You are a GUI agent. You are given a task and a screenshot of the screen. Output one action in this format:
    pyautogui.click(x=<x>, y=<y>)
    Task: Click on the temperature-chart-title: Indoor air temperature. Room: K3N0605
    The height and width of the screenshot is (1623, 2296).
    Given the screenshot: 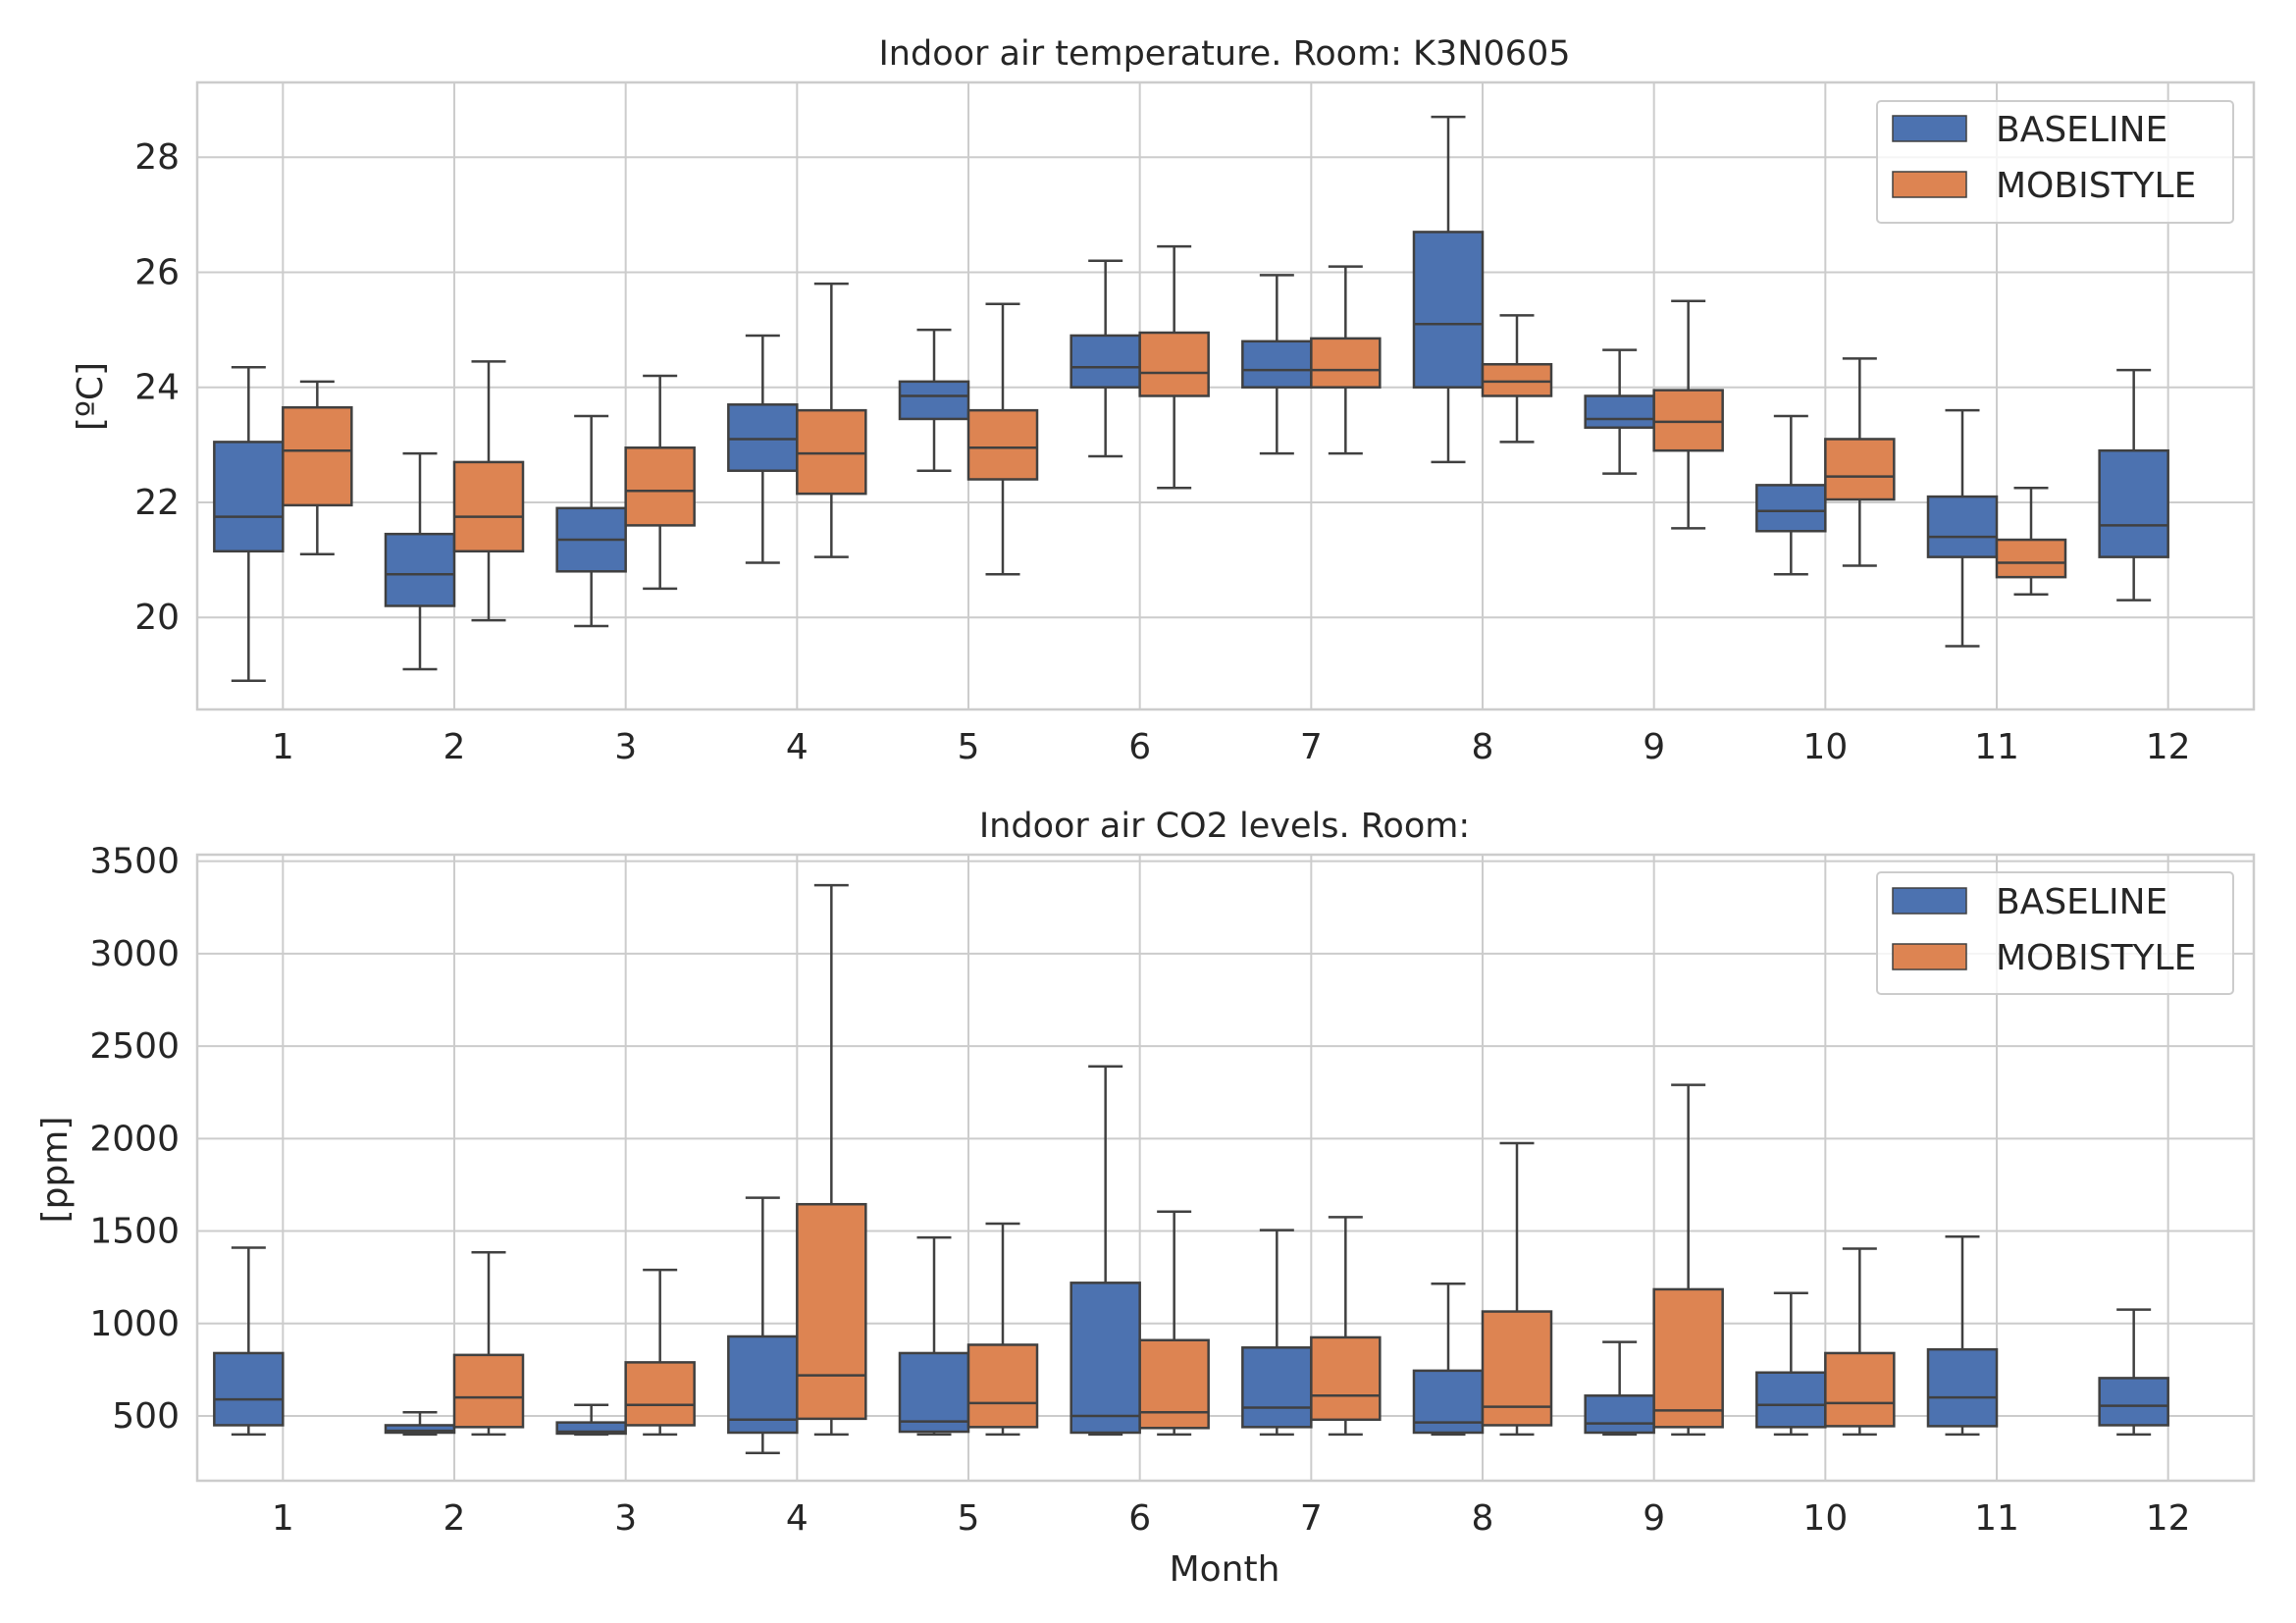 What is the action you would take?
    pyautogui.click(x=1224, y=54)
    